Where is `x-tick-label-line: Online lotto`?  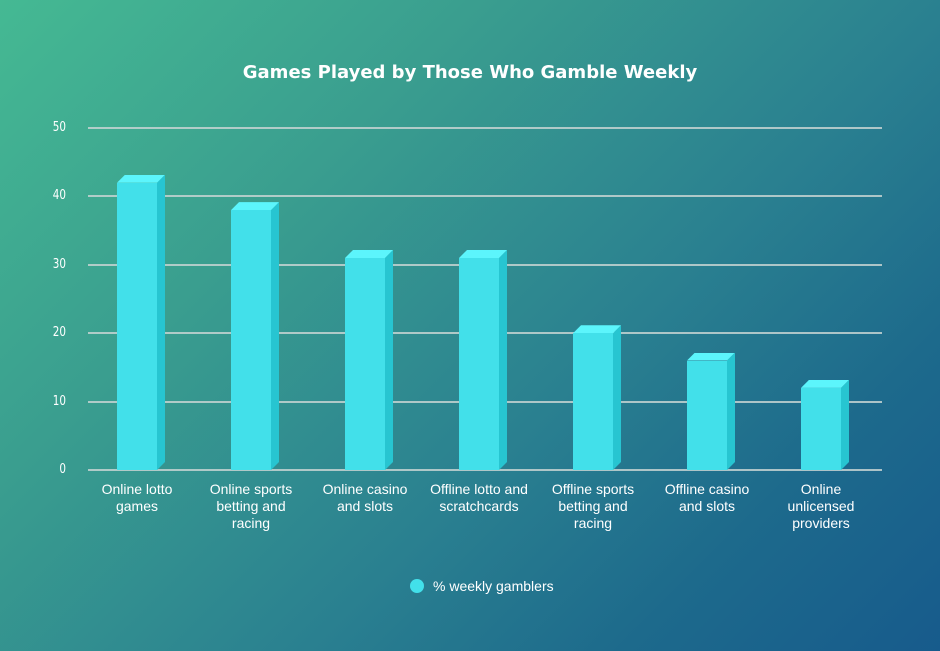 x-tick-label-line: Online lotto is located at coordinates (137, 489).